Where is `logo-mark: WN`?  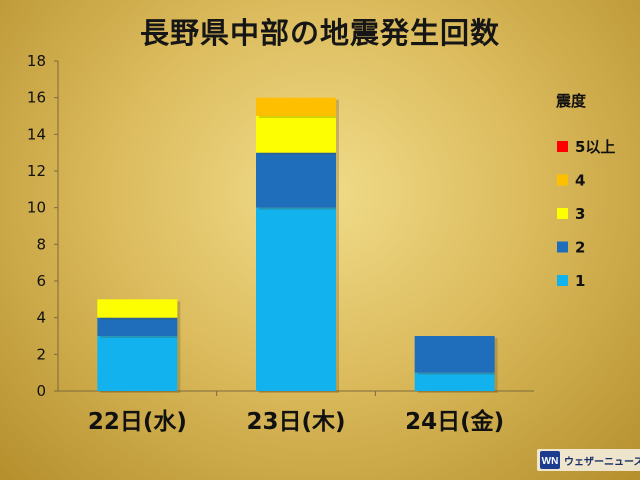
logo-mark: WN is located at coordinates (550, 461).